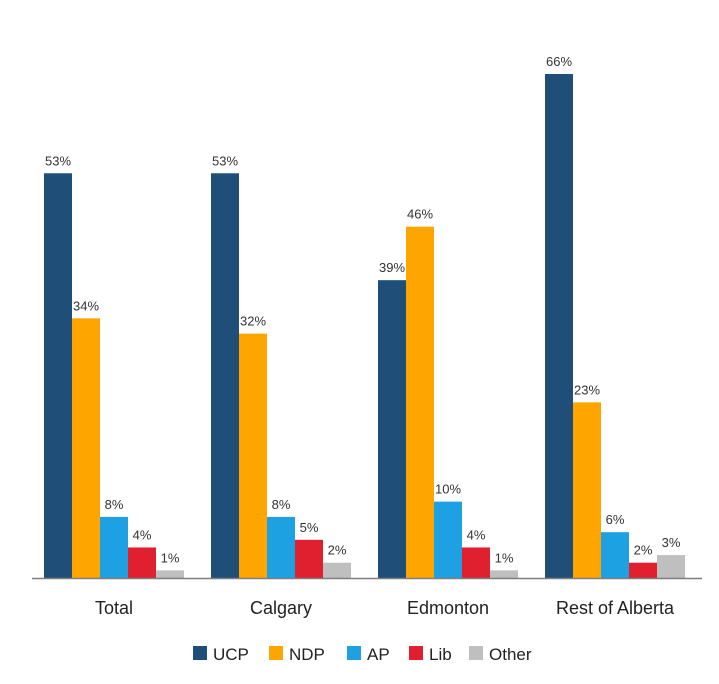 The image size is (719, 684). Describe the element at coordinates (416, 653) in the screenshot. I see `legend-swatch-lib` at that location.